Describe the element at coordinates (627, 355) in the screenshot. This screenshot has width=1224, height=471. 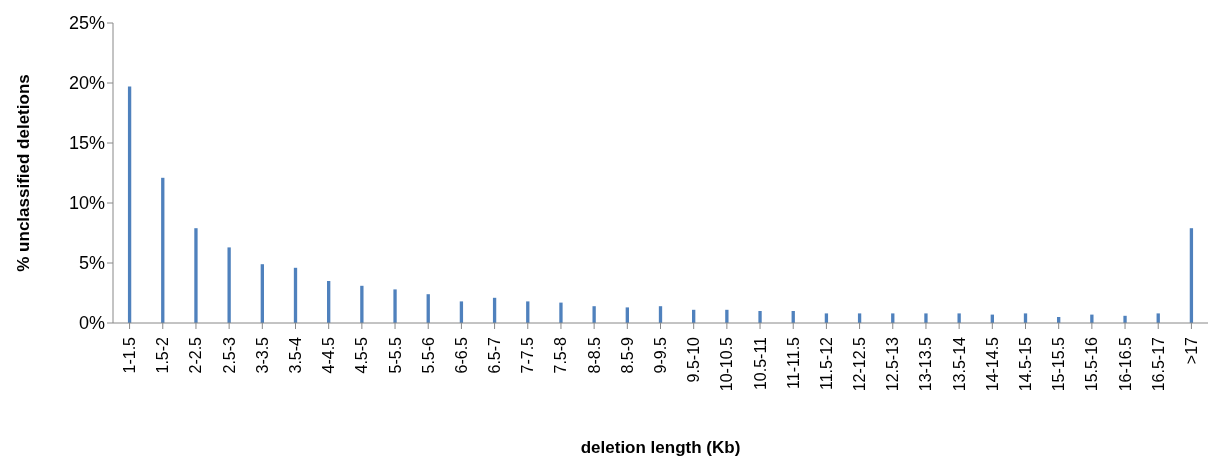
I see `x-tick-label: 8.5-9` at that location.